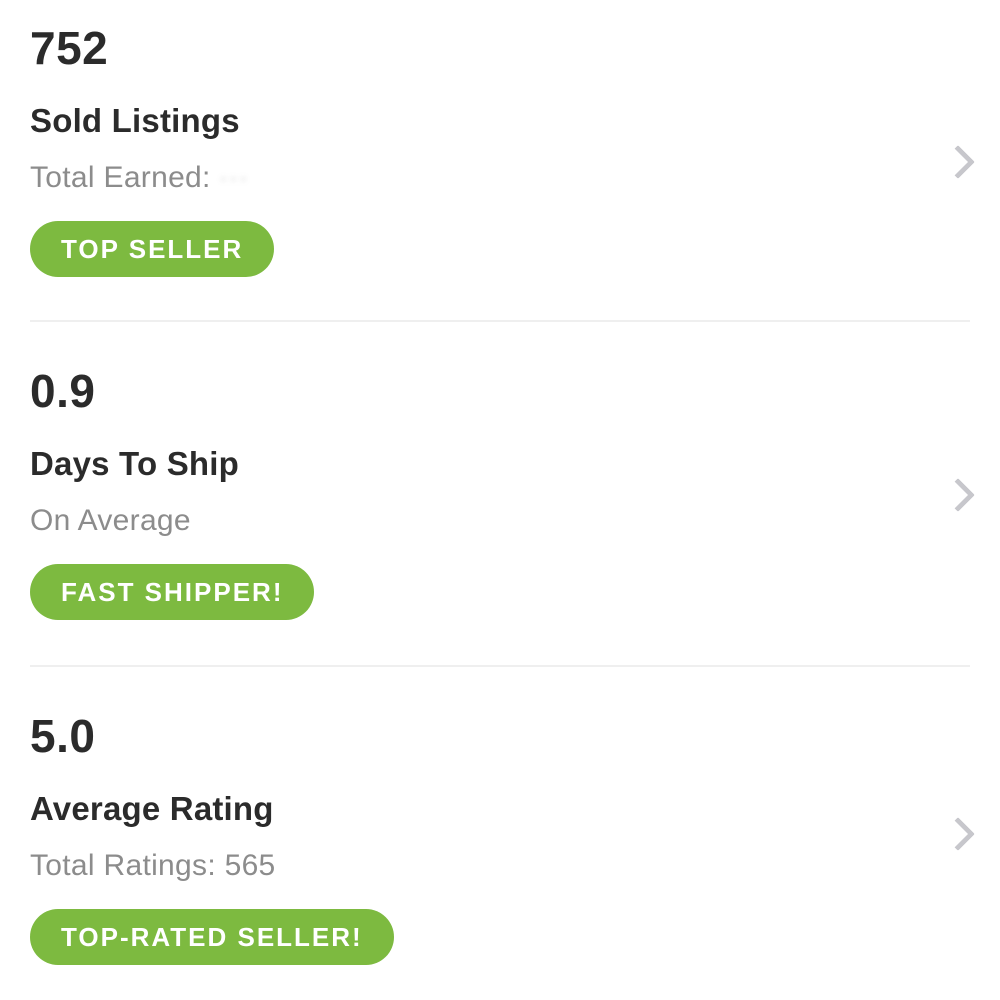 This screenshot has width=1000, height=1000. What do you see at coordinates (153, 865) in the screenshot?
I see `stat-subtitle: Total Ratings: 565` at bounding box center [153, 865].